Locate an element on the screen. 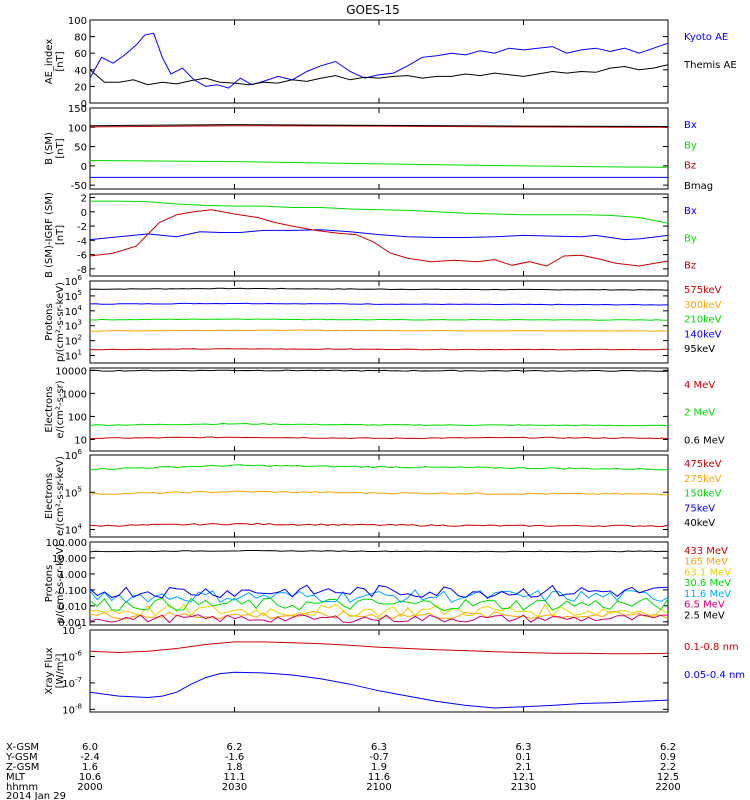 The image size is (750, 800). footer-value: 12.1 is located at coordinates (523, 777).